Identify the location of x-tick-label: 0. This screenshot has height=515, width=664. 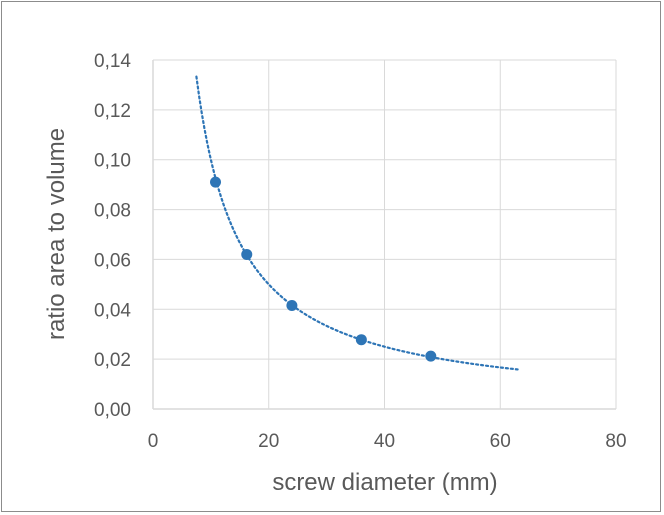
(153, 441).